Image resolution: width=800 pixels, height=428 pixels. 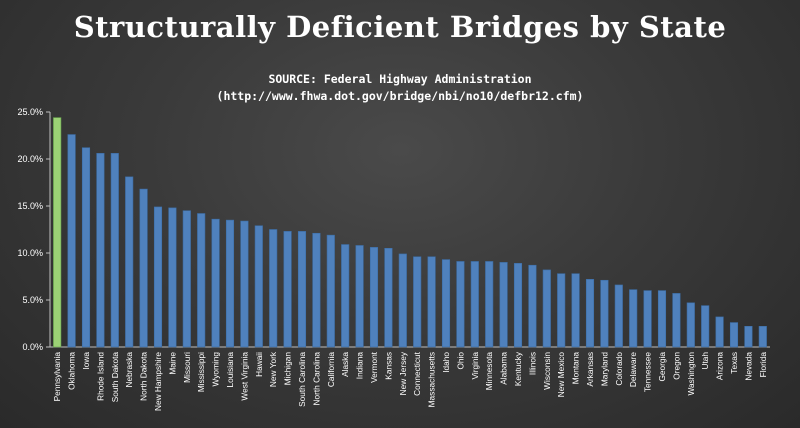 I want to click on bar-north-carolina, so click(x=316, y=290).